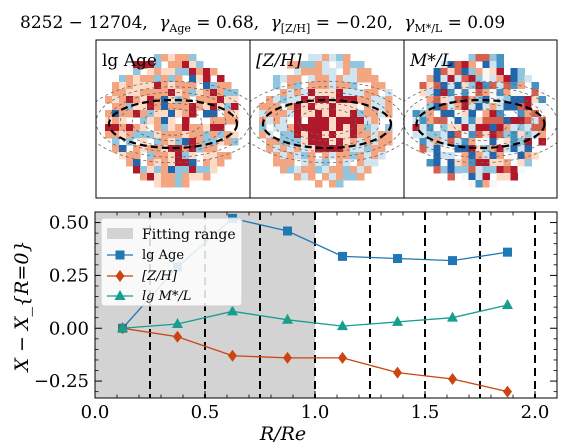 Image resolution: width=565 pixels, height=447 pixels. What do you see at coordinates (473, 23) in the screenshot?
I see `gamma-ml-val: = 0.09` at bounding box center [473, 23].